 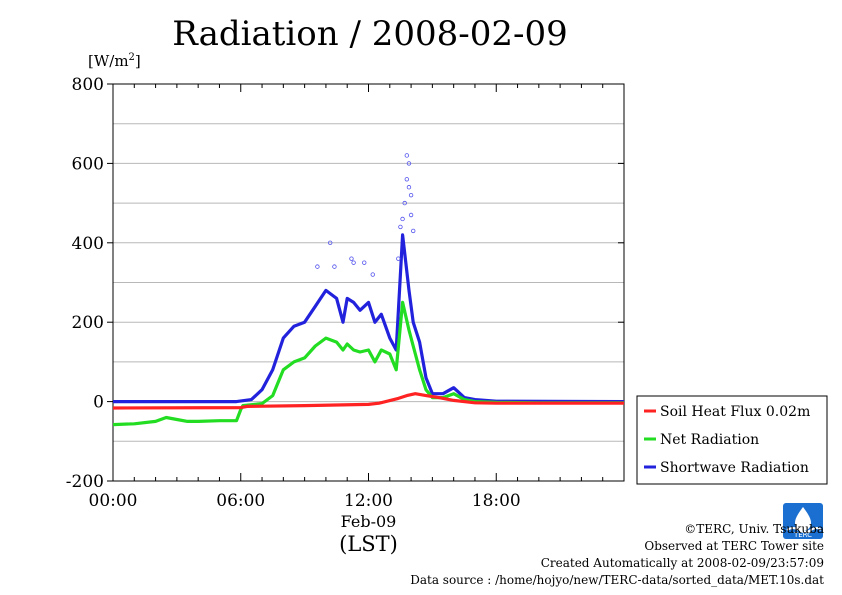 What do you see at coordinates (88, 323) in the screenshot?
I see `y-tick-label: 200` at bounding box center [88, 323].